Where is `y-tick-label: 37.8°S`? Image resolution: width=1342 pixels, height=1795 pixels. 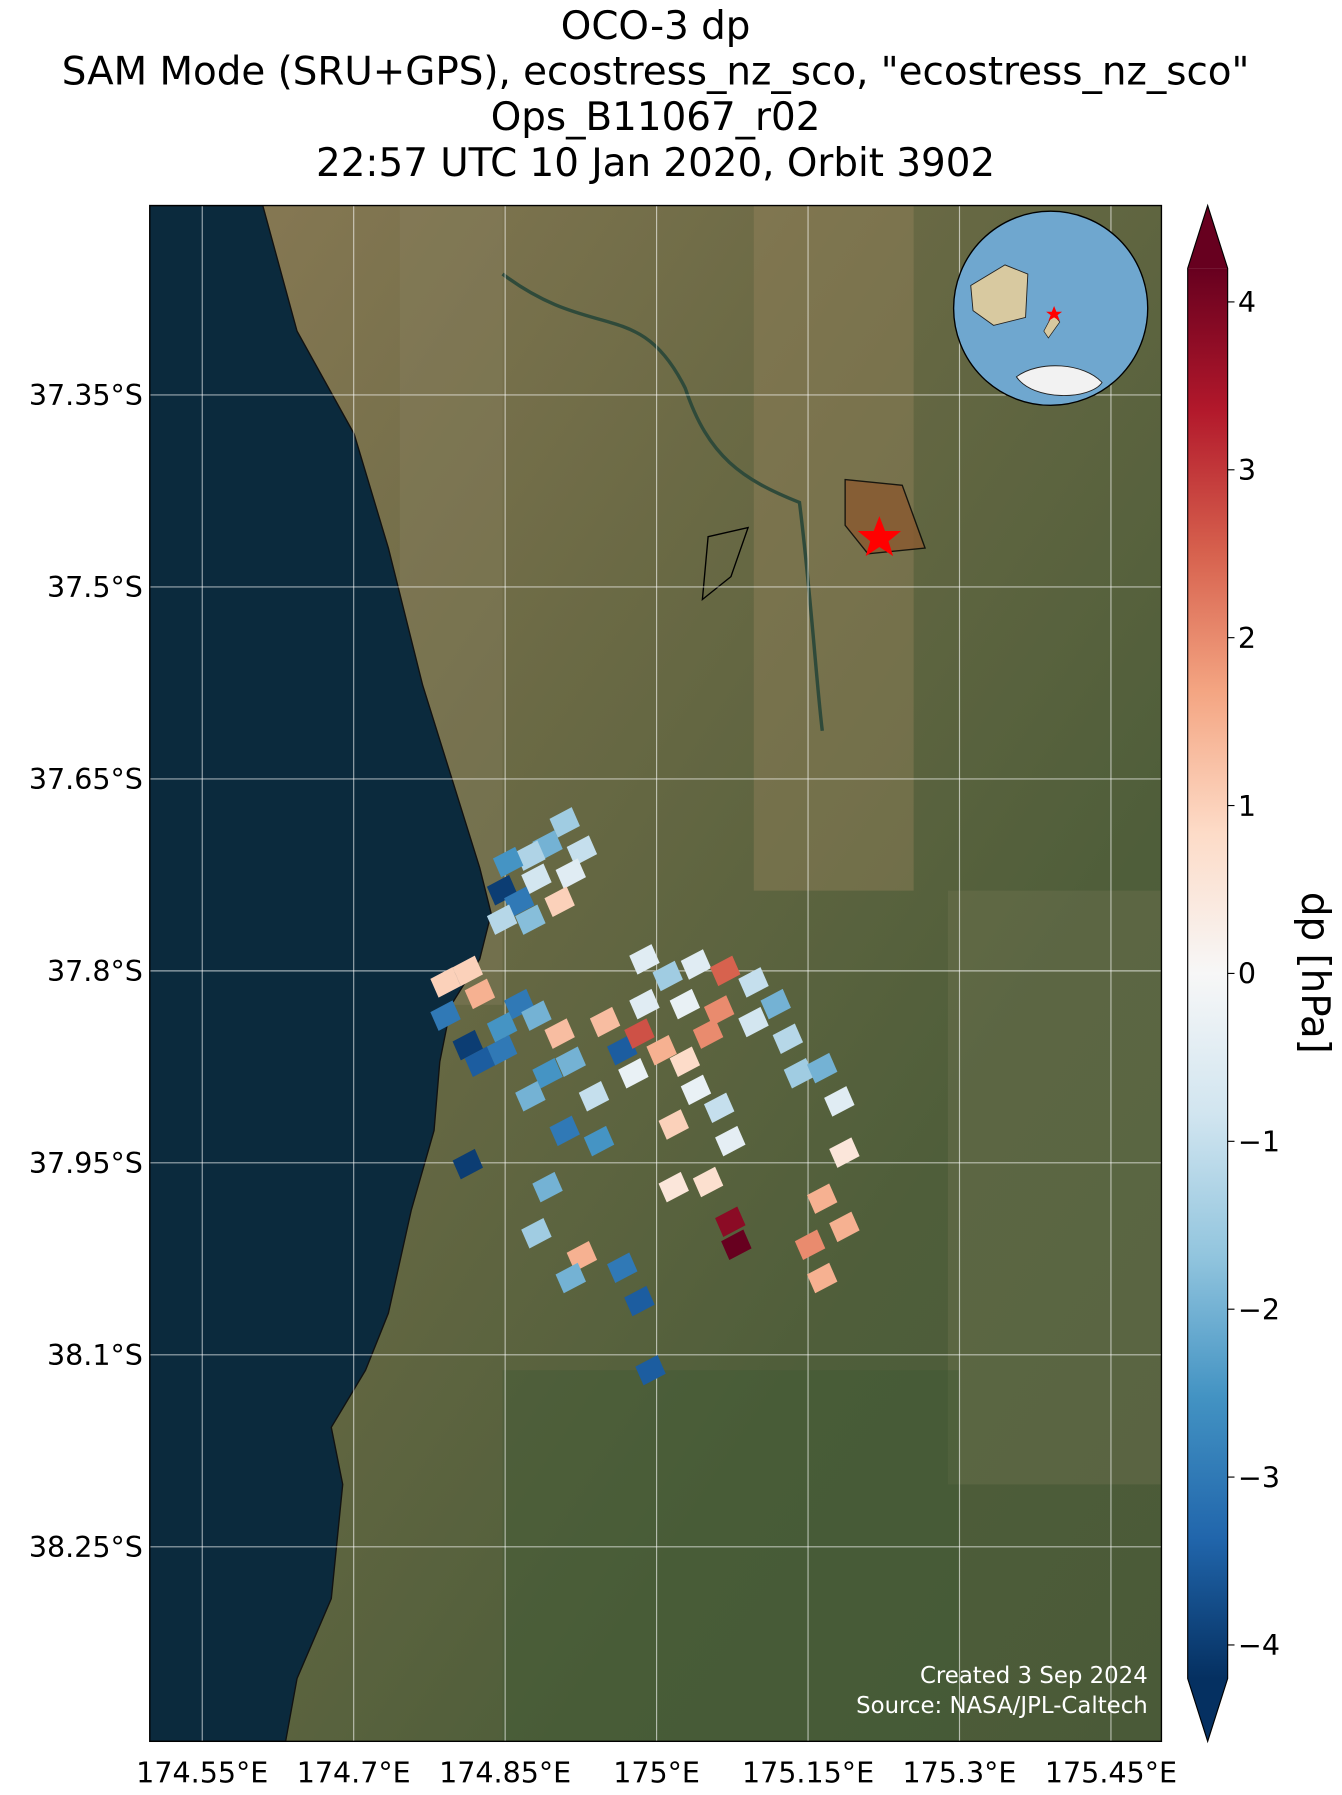
y-tick-label: 37.8°S is located at coordinates (95, 971).